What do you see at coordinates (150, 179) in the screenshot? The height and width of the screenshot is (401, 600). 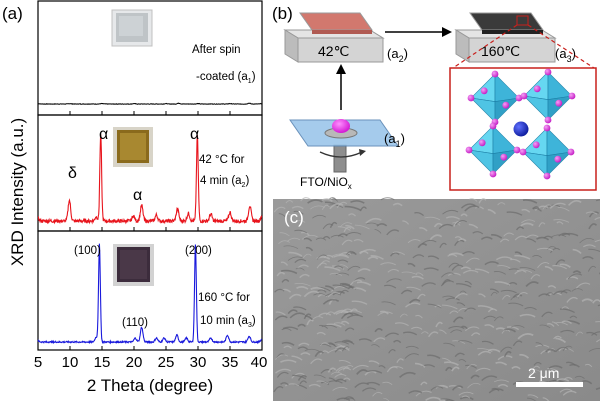 I see `xrd-pattern-mid` at bounding box center [150, 179].